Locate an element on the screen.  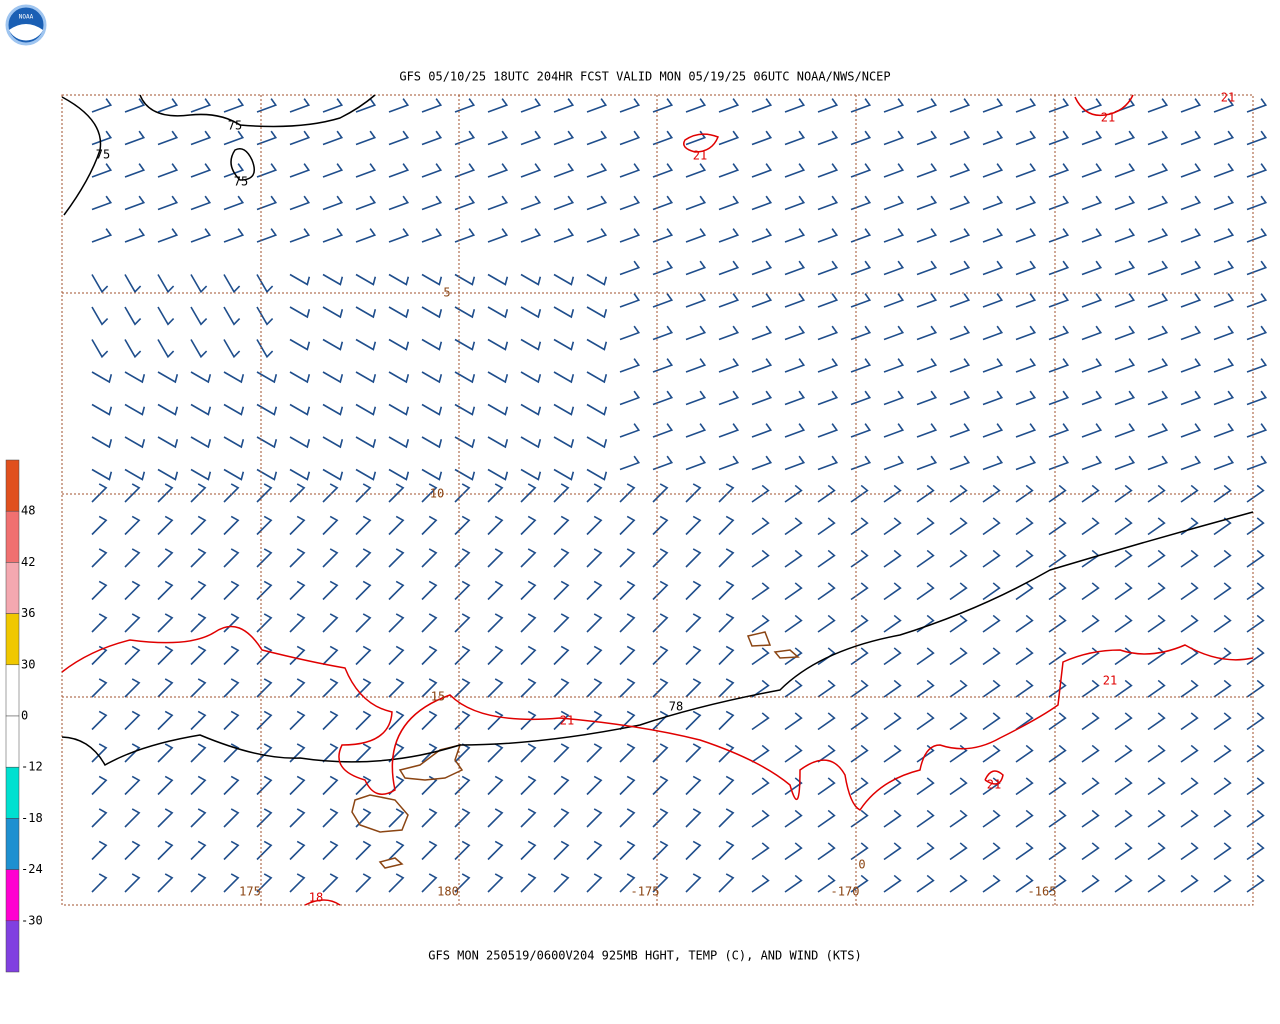
latitude-label: 10 is located at coordinates (437, 494).